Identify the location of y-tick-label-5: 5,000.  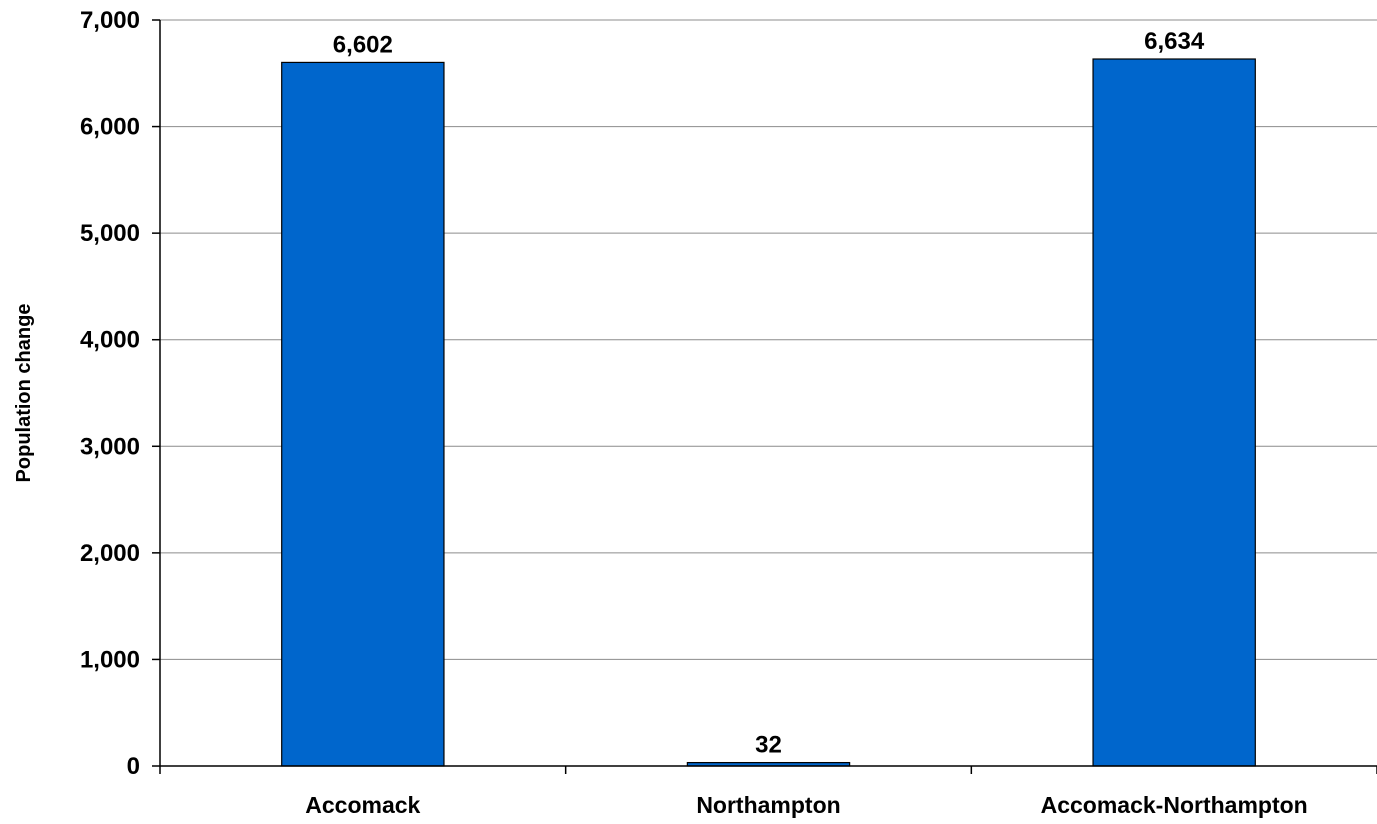
(110, 233).